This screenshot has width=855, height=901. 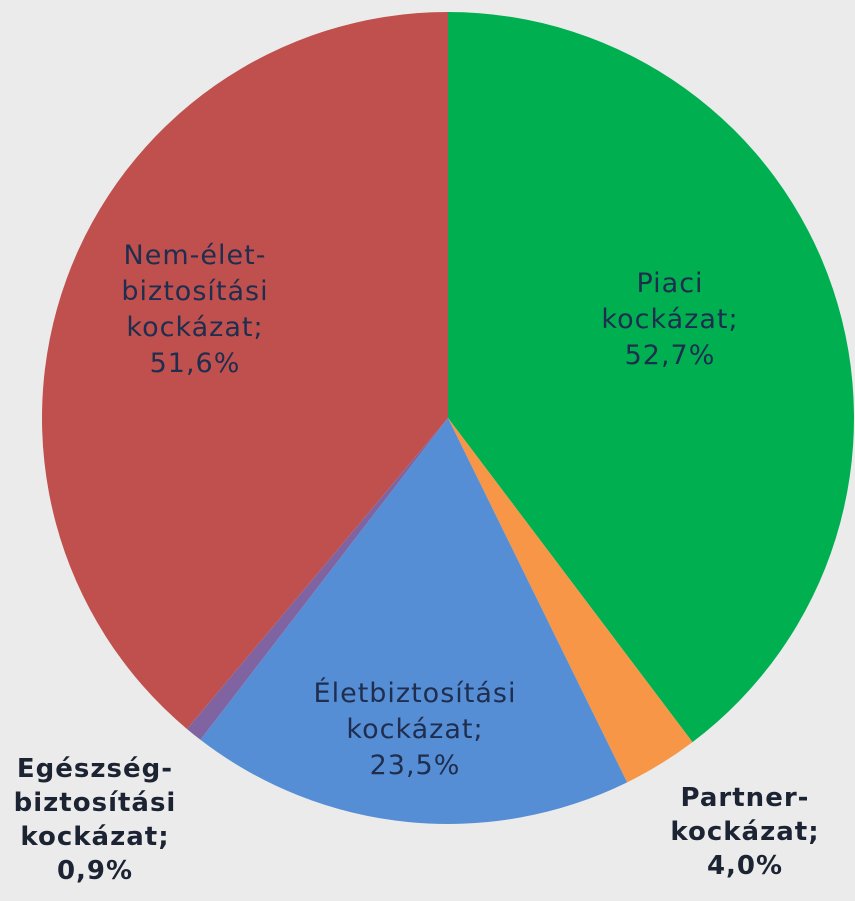 What do you see at coordinates (195, 291) in the screenshot?
I see `category-label: Nem-élet-biztosítási kockázat;` at bounding box center [195, 291].